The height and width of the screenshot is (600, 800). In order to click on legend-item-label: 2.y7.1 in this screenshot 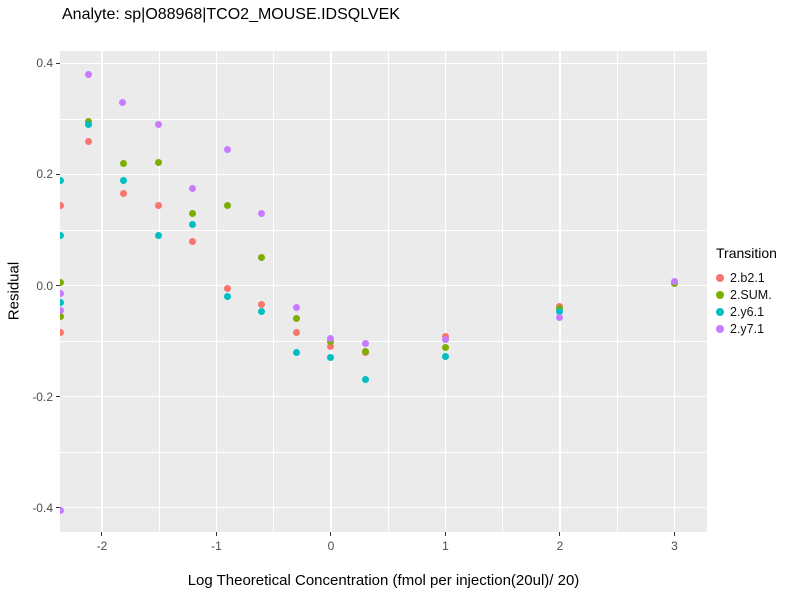, I will do `click(747, 328)`.